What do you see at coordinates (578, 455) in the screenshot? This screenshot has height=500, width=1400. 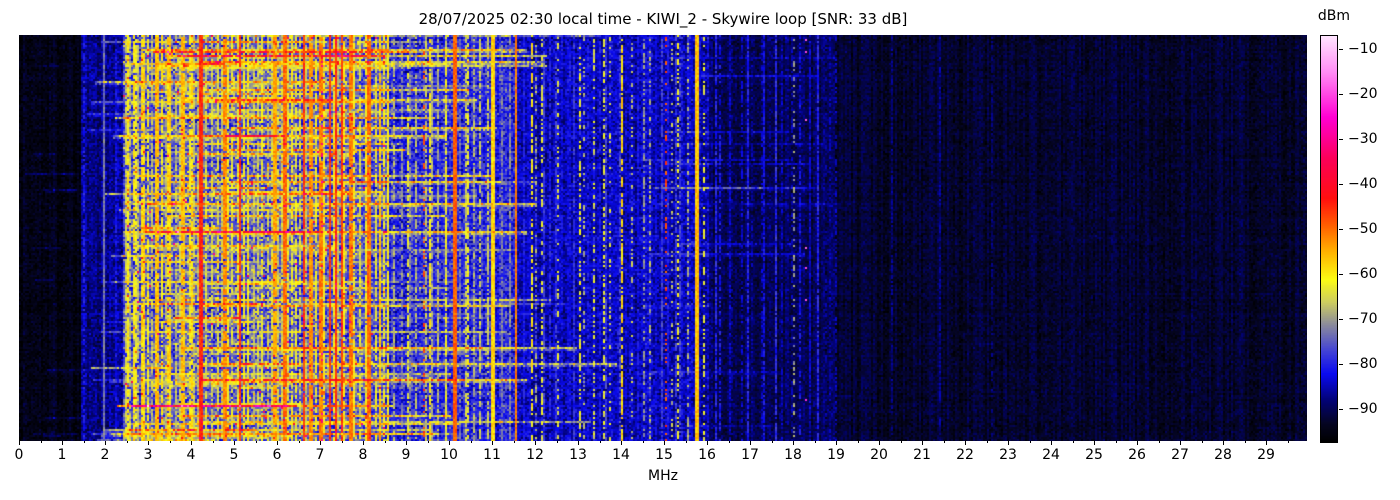 I see `x-tick-label: 13` at bounding box center [578, 455].